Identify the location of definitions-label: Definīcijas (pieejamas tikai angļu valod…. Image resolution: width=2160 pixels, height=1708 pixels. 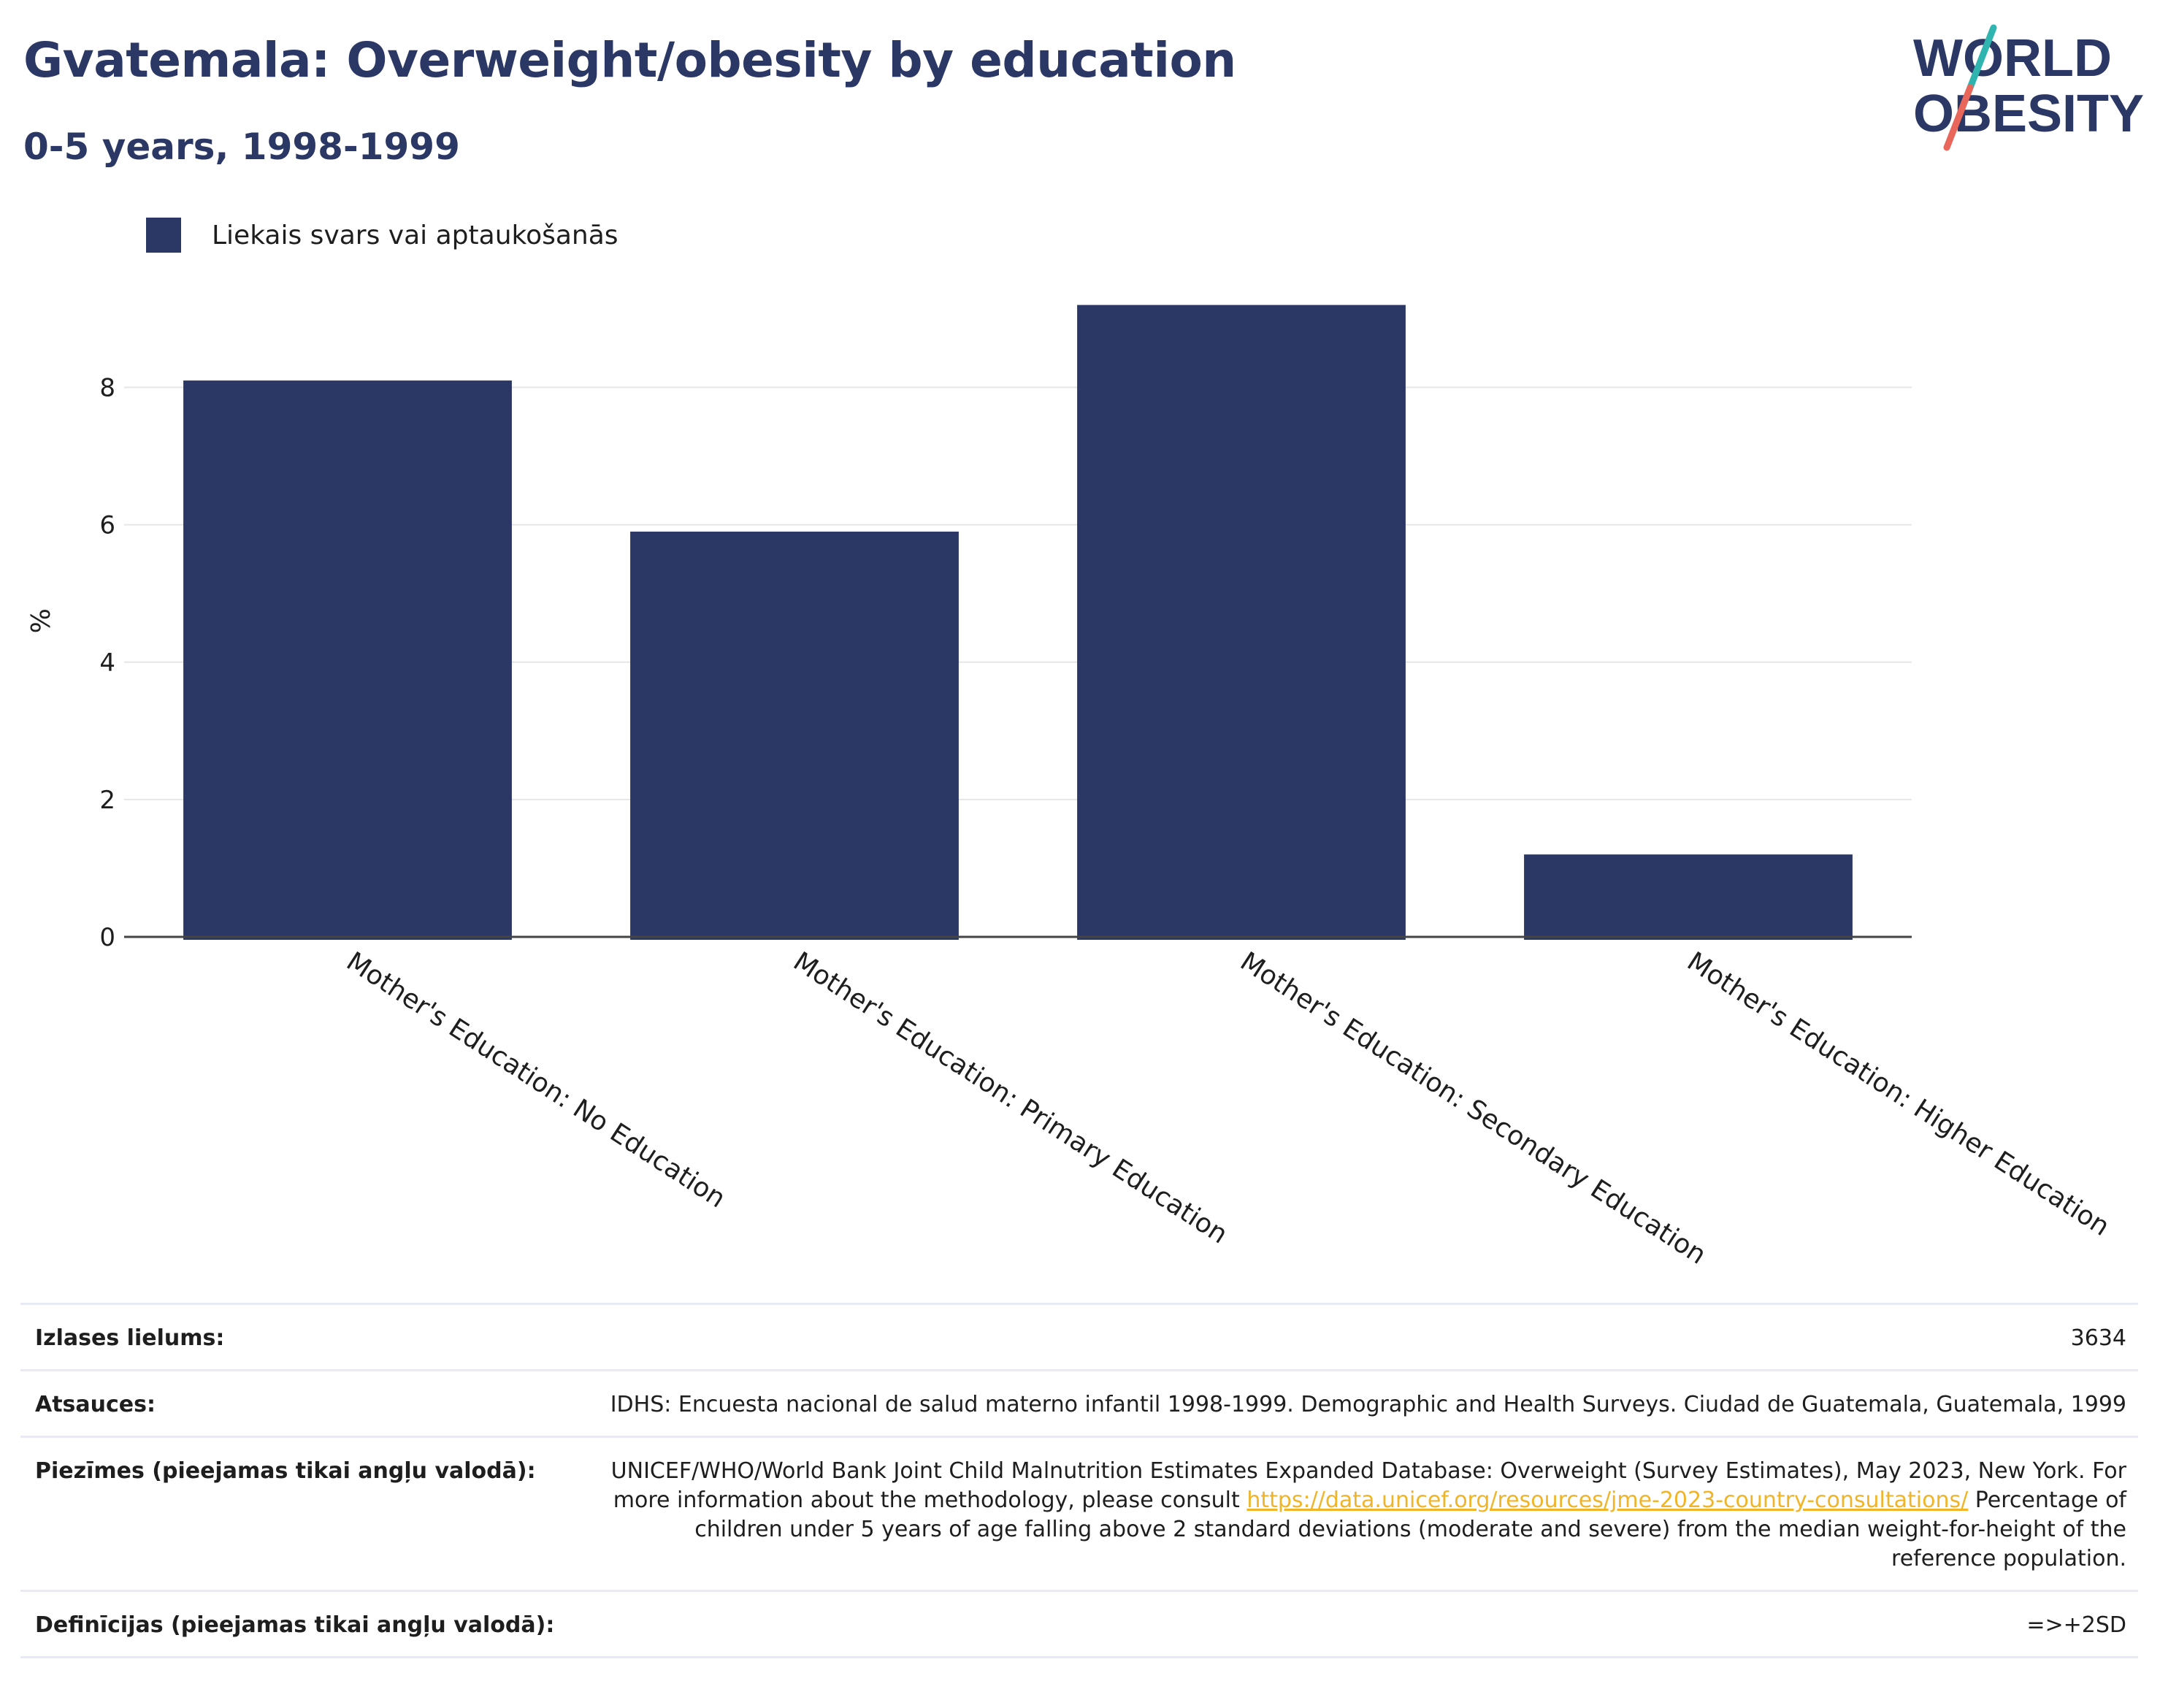
(295, 1625).